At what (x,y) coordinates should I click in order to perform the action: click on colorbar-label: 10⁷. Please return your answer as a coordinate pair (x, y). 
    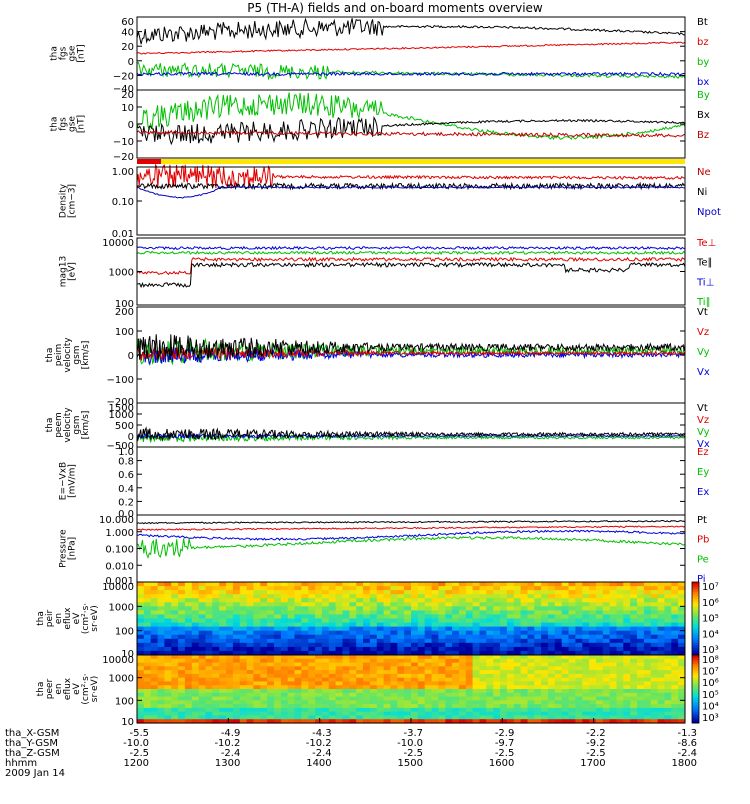
    Looking at the image, I should click on (710, 672).